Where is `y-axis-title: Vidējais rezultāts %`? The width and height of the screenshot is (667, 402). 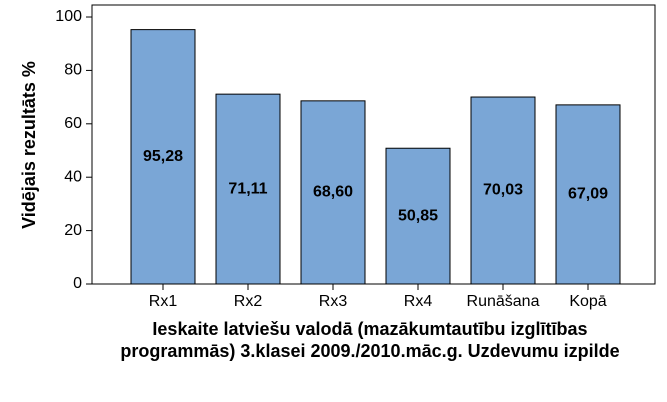
y-axis-title: Vidējais rezultāts % is located at coordinates (29, 145).